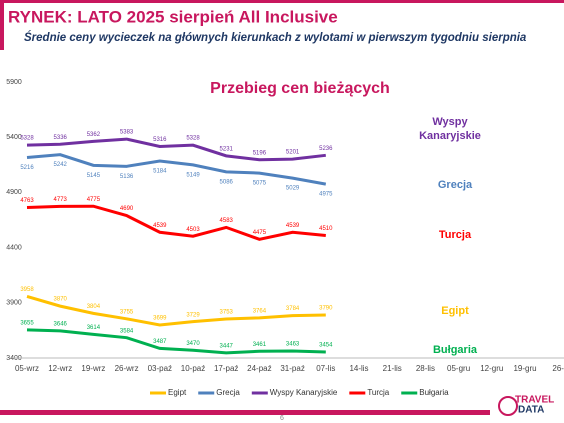  What do you see at coordinates (127, 368) in the screenshot?
I see `x-tick-label: 26-wrz` at bounding box center [127, 368].